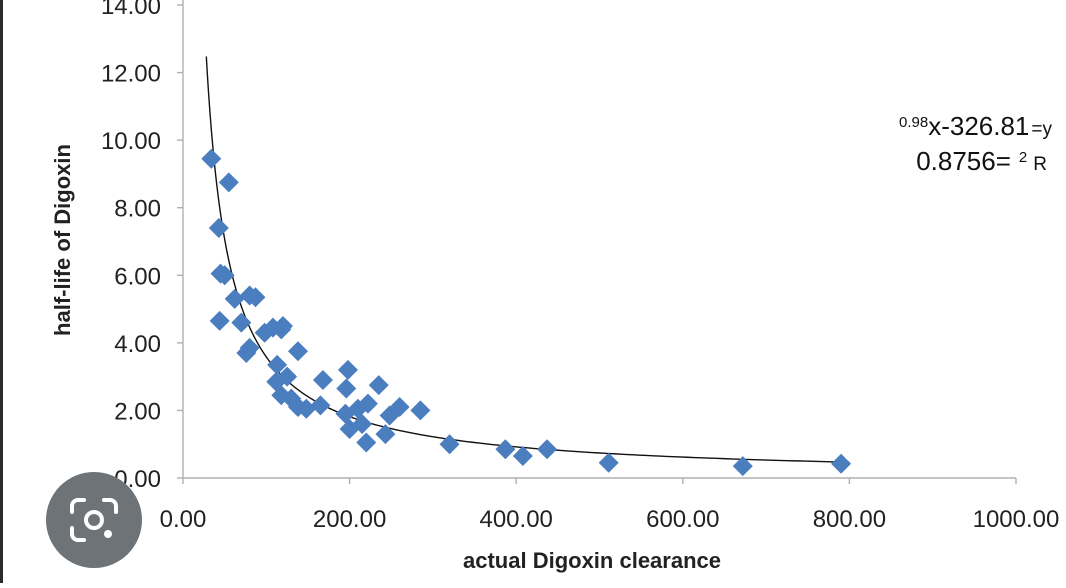 The image size is (1066, 588). What do you see at coordinates (131, 74) in the screenshot?
I see `y-tick-label: 12.00` at bounding box center [131, 74].